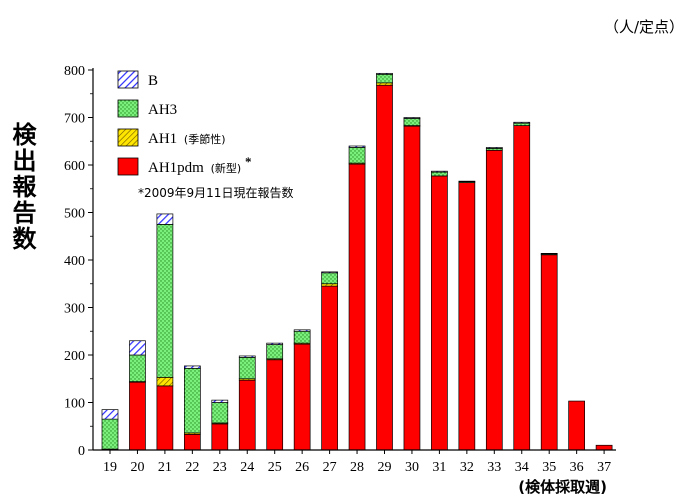 This screenshot has width=687, height=497. I want to click on bar-week-27-ah1, so click(329, 285).